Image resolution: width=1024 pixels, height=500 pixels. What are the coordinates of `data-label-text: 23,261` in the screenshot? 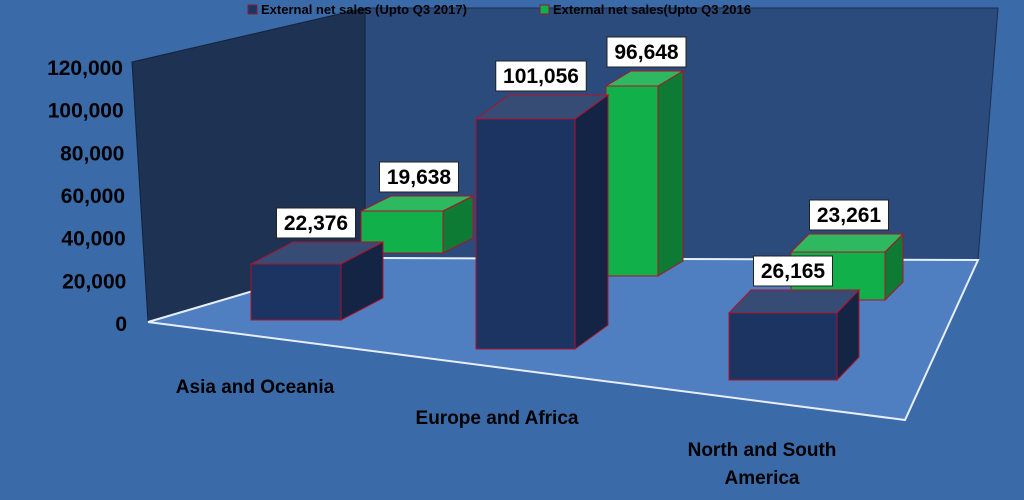 It's located at (849, 215).